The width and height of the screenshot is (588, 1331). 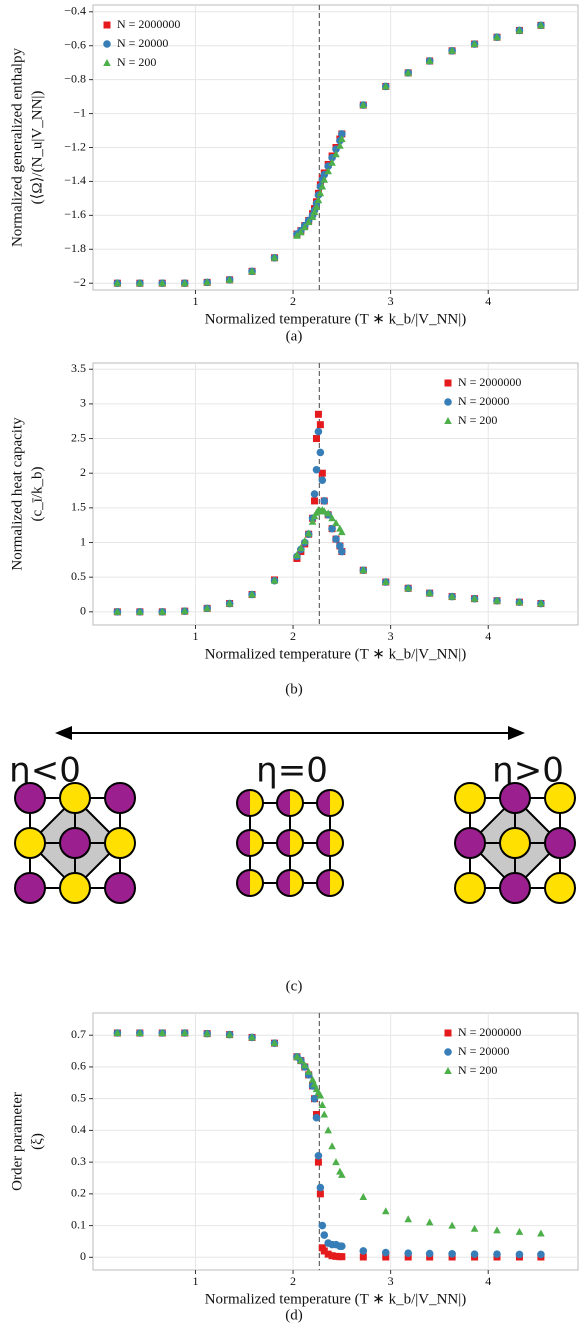 What do you see at coordinates (294, 1315) in the screenshot?
I see `caption: (d)` at bounding box center [294, 1315].